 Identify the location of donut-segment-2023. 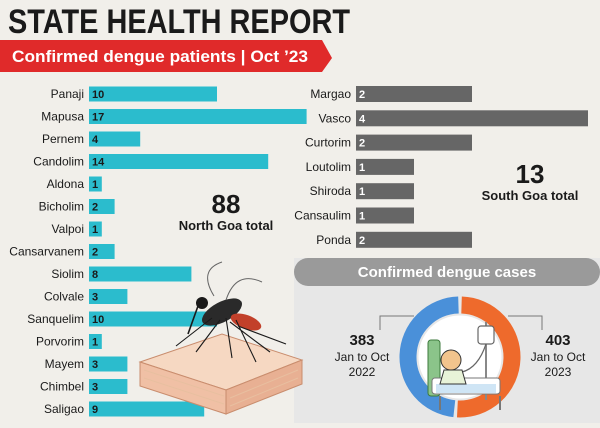
(488, 357).